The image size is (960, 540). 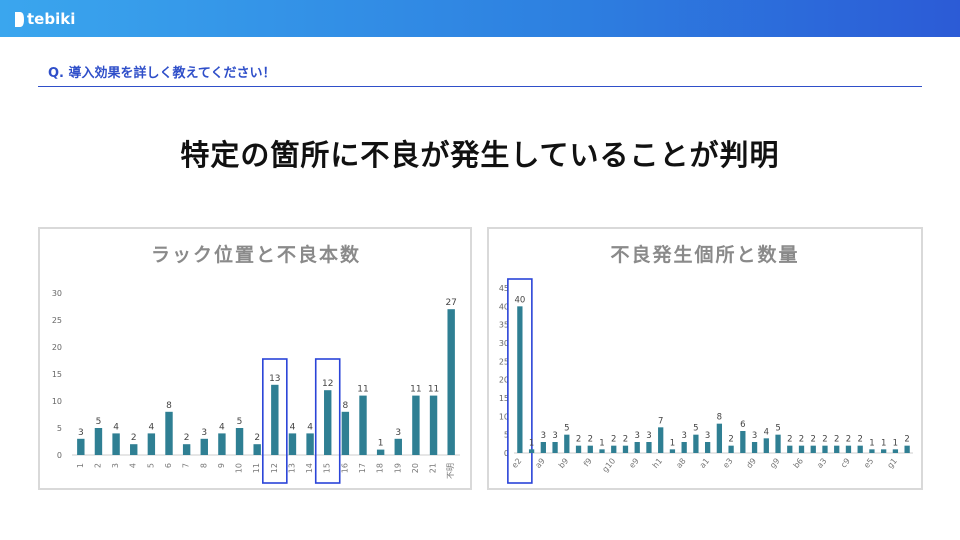 What do you see at coordinates (115, 465) in the screenshot?
I see `x-tick-label: 3` at bounding box center [115, 465].